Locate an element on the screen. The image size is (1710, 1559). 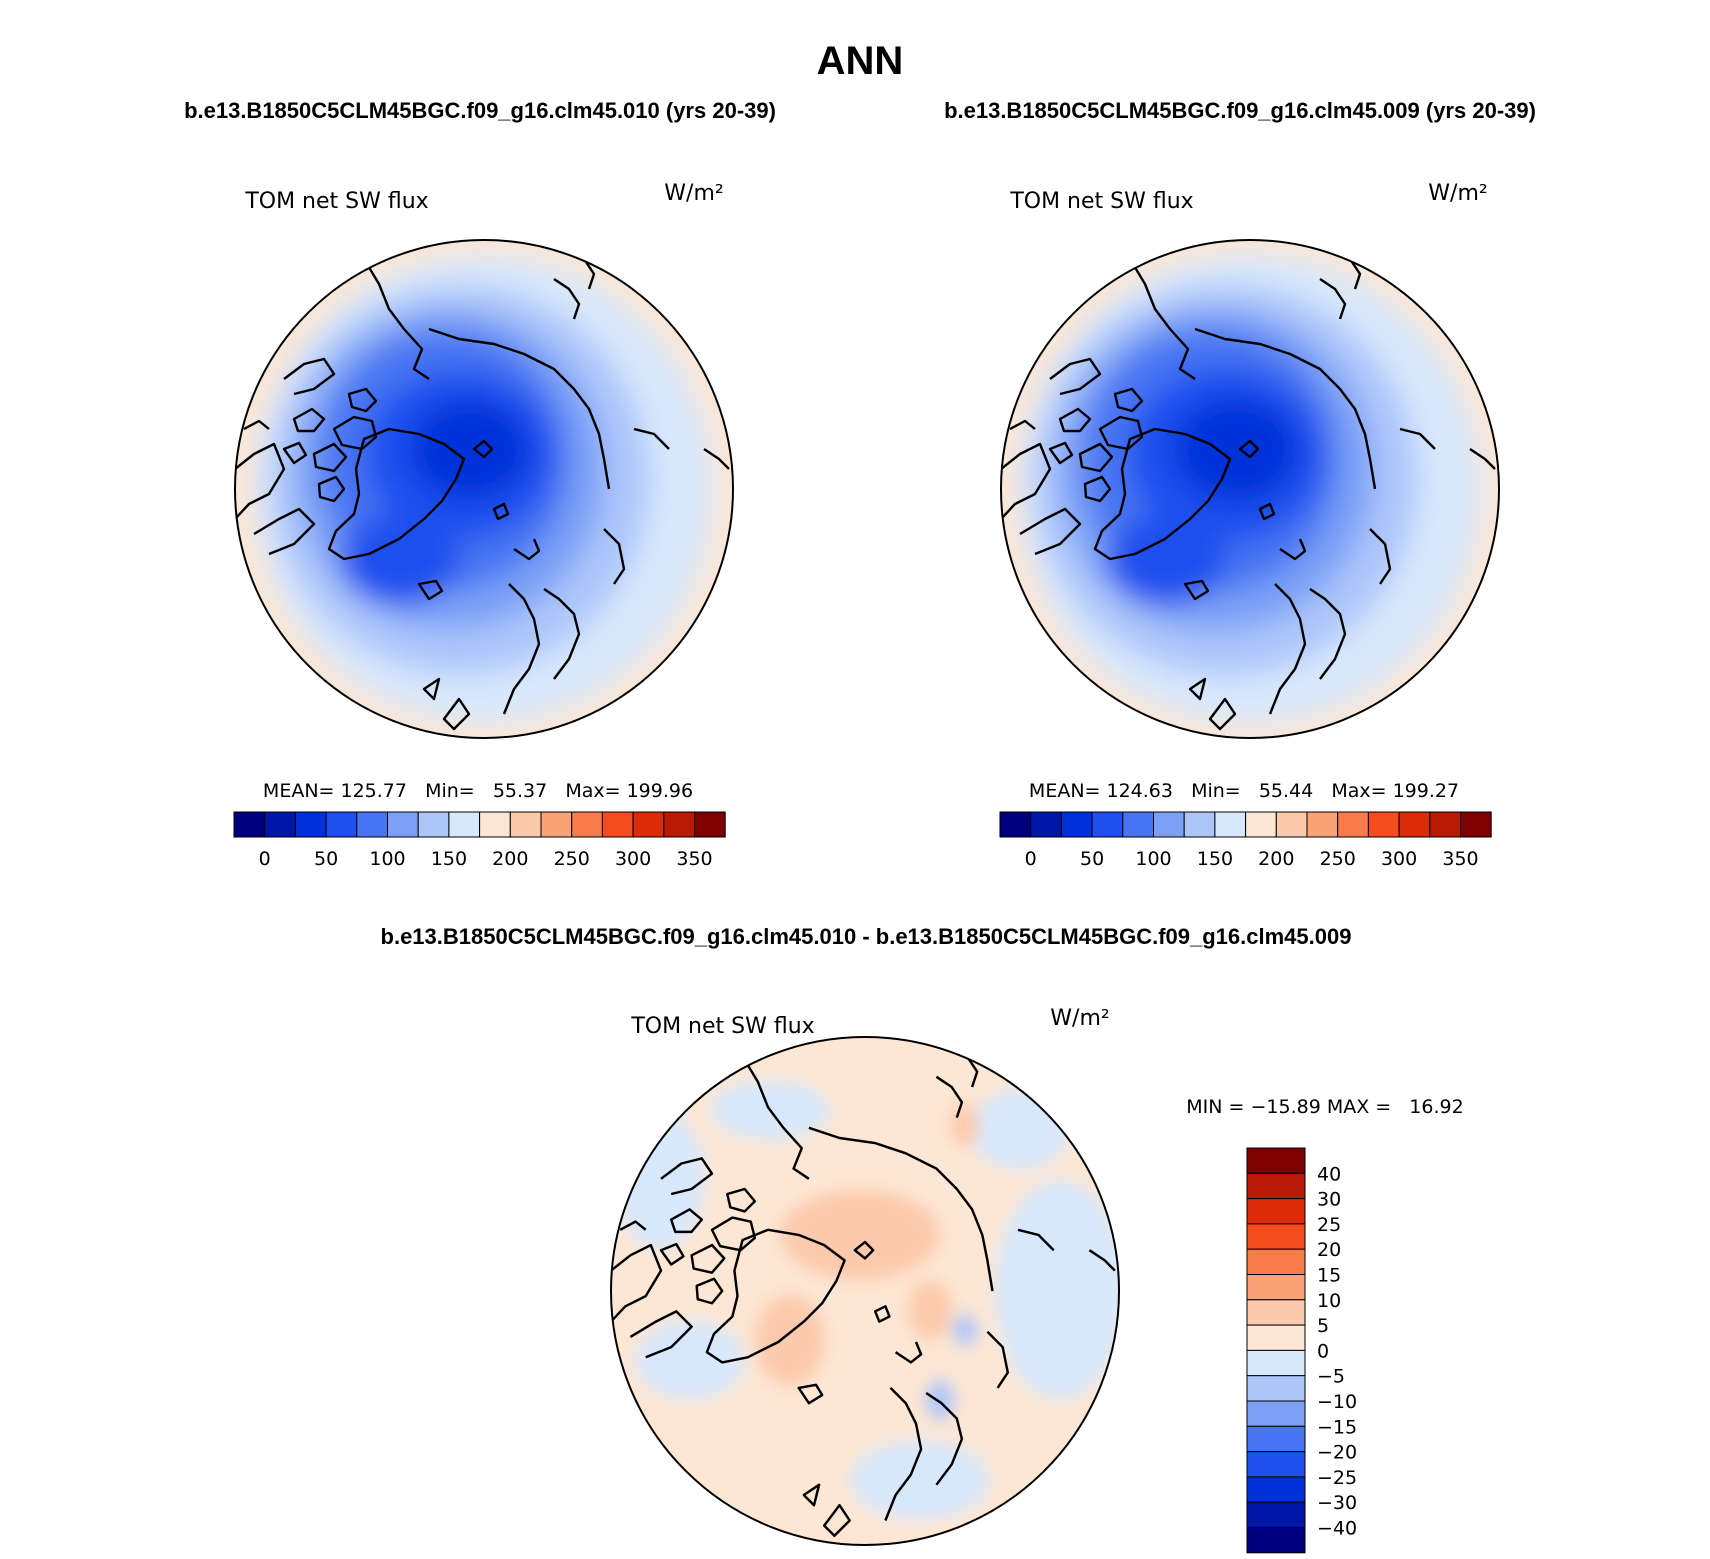
case-b-colorbar-tick-label: 350 is located at coordinates (1460, 859).